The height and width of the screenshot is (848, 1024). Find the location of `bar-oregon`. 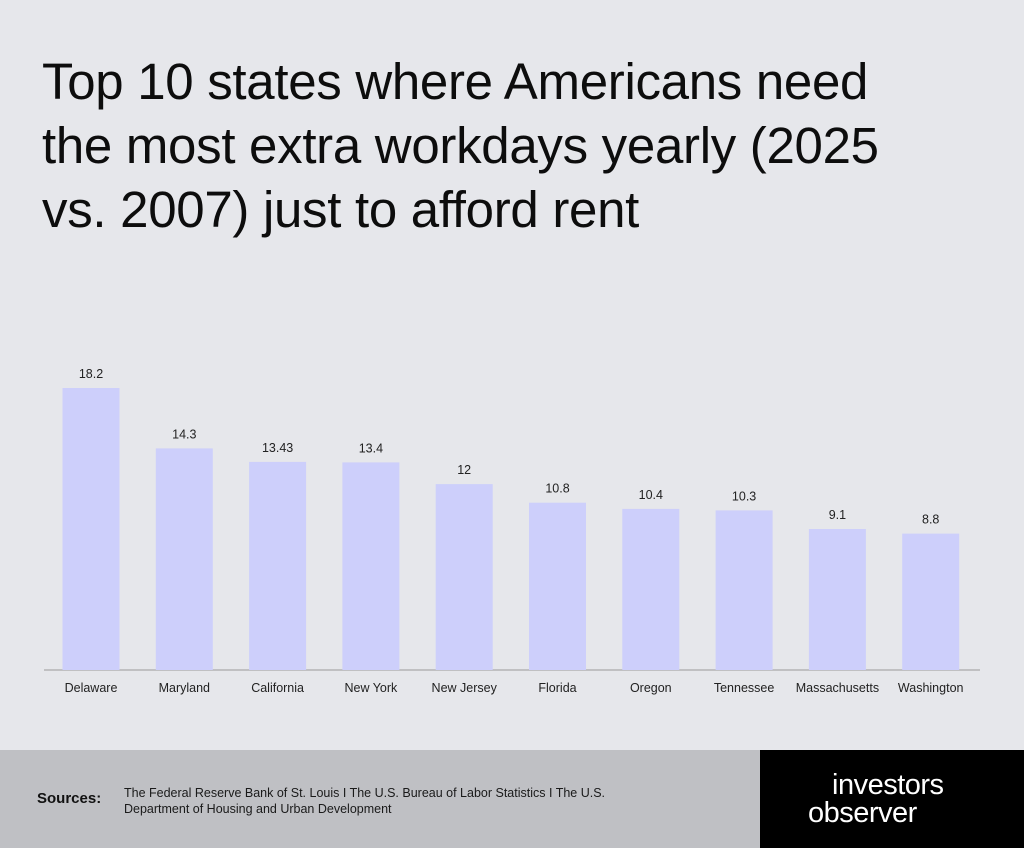

bar-oregon is located at coordinates (651, 589).